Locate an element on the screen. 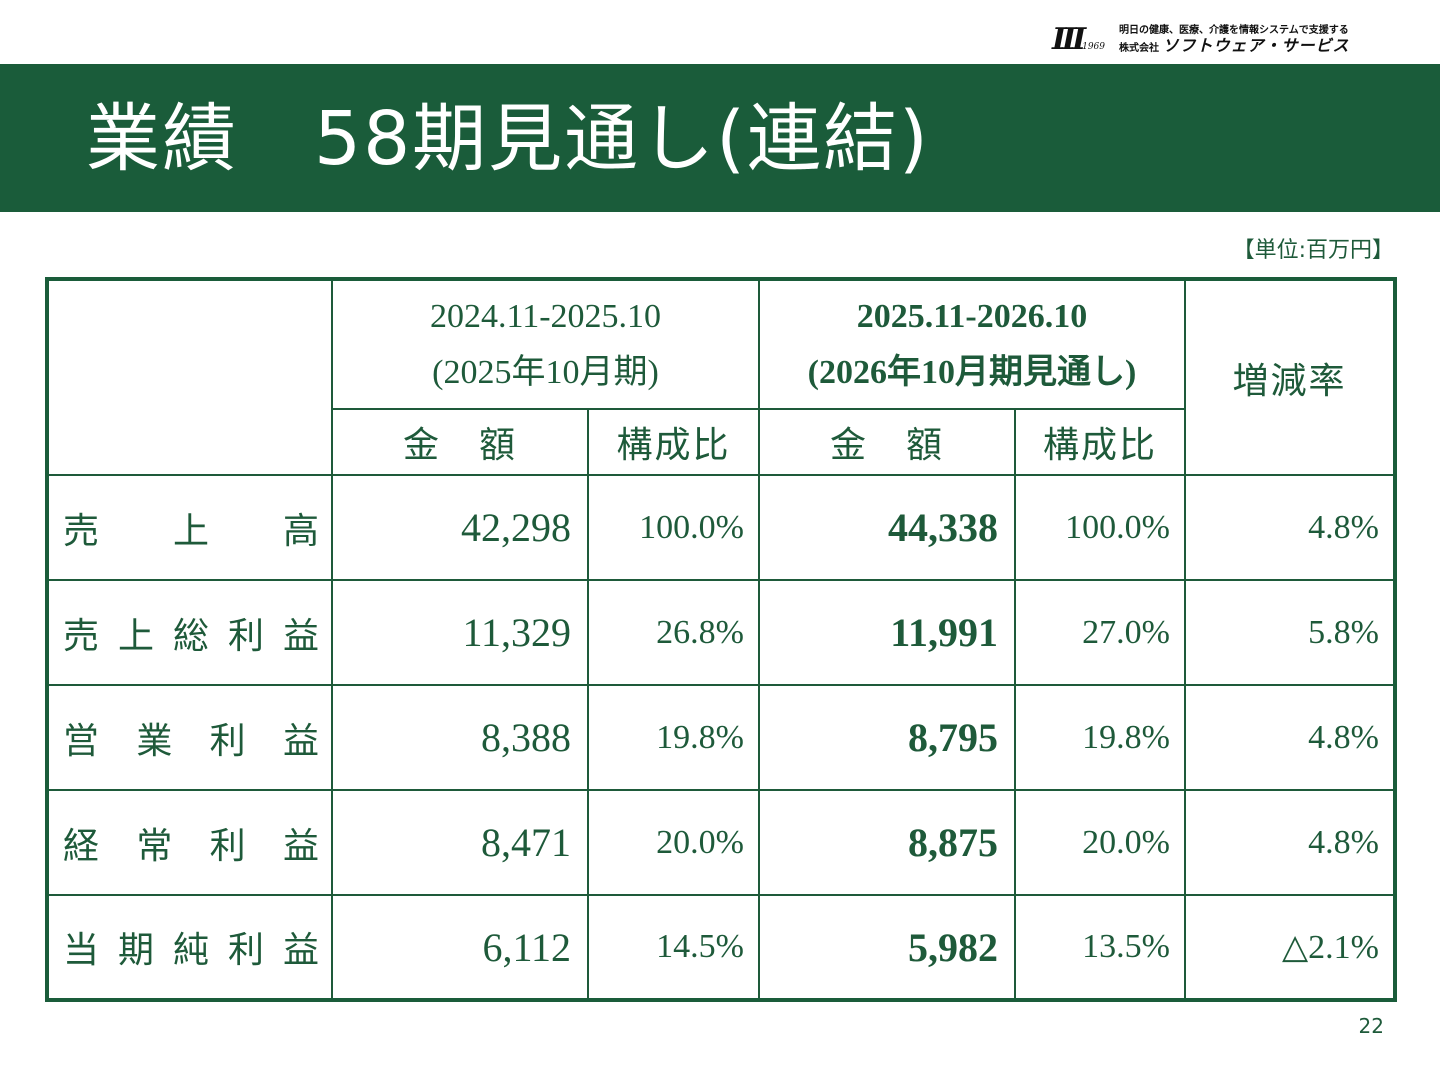 Image resolution: width=1440 pixels, height=1080 pixels. page-title: 業績 58期見通し(連結) is located at coordinates (508, 139).